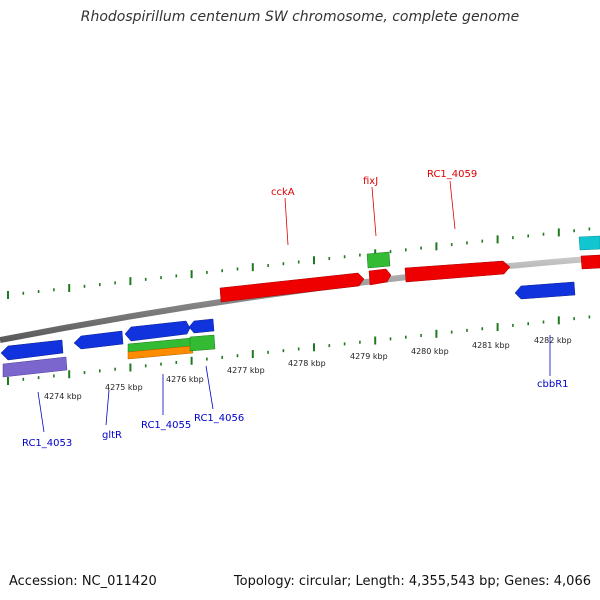 The height and width of the screenshot is (600, 600). I want to click on gene-label-RC1_4055: RC1_4055, so click(166, 425).